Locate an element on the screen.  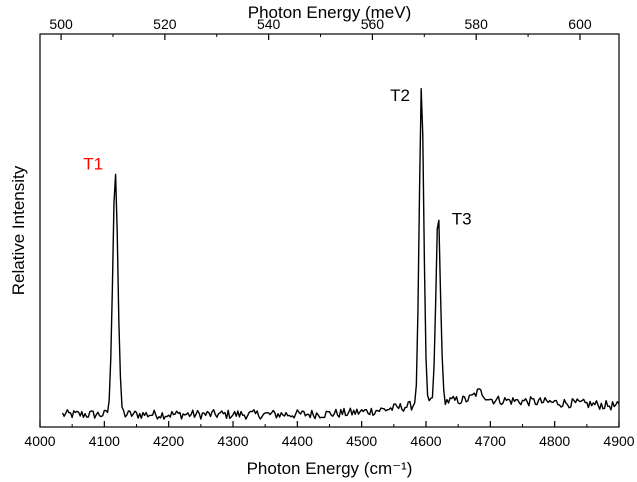
x-tick-label: 4900 is located at coordinates (618, 441).